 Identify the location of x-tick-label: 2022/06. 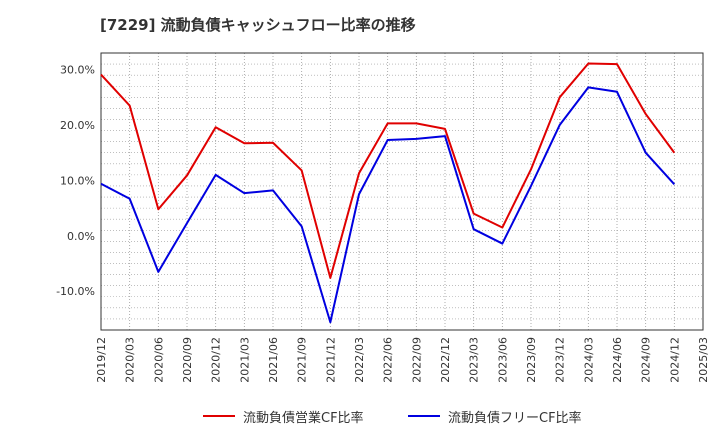
(388, 360).